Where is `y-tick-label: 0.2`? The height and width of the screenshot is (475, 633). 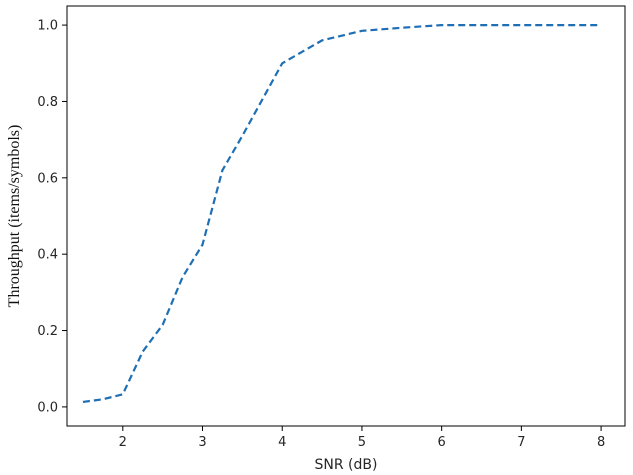 y-tick-label: 0.2 is located at coordinates (47, 331).